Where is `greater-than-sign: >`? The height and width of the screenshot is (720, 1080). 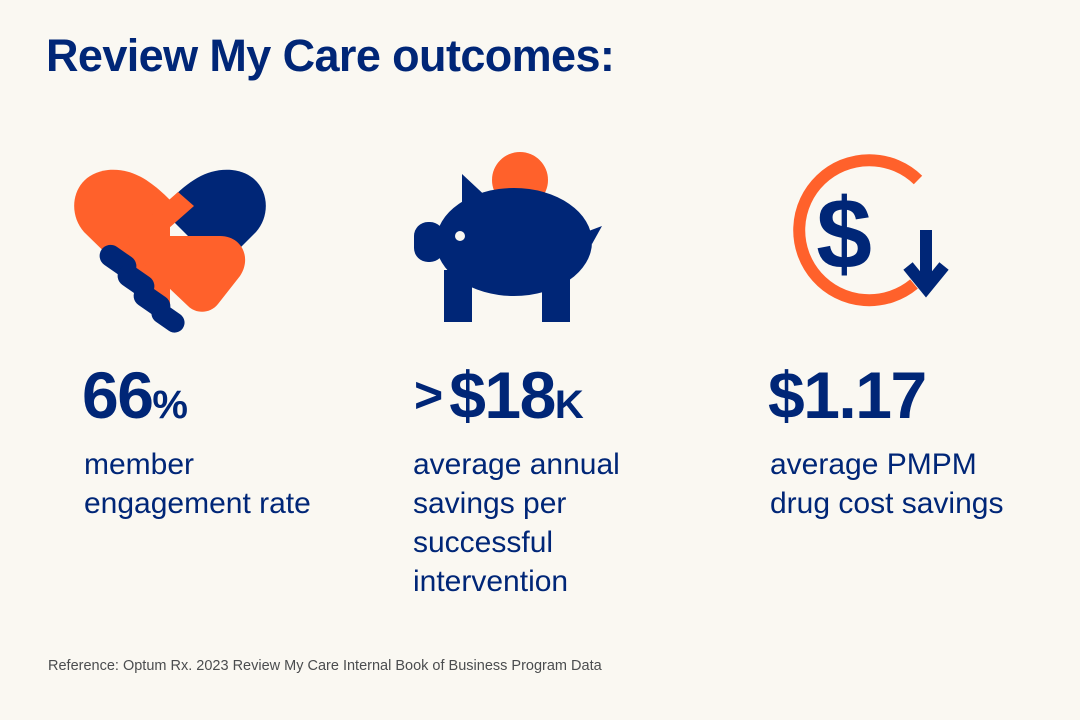
greater-than-sign: > is located at coordinates (429, 395).